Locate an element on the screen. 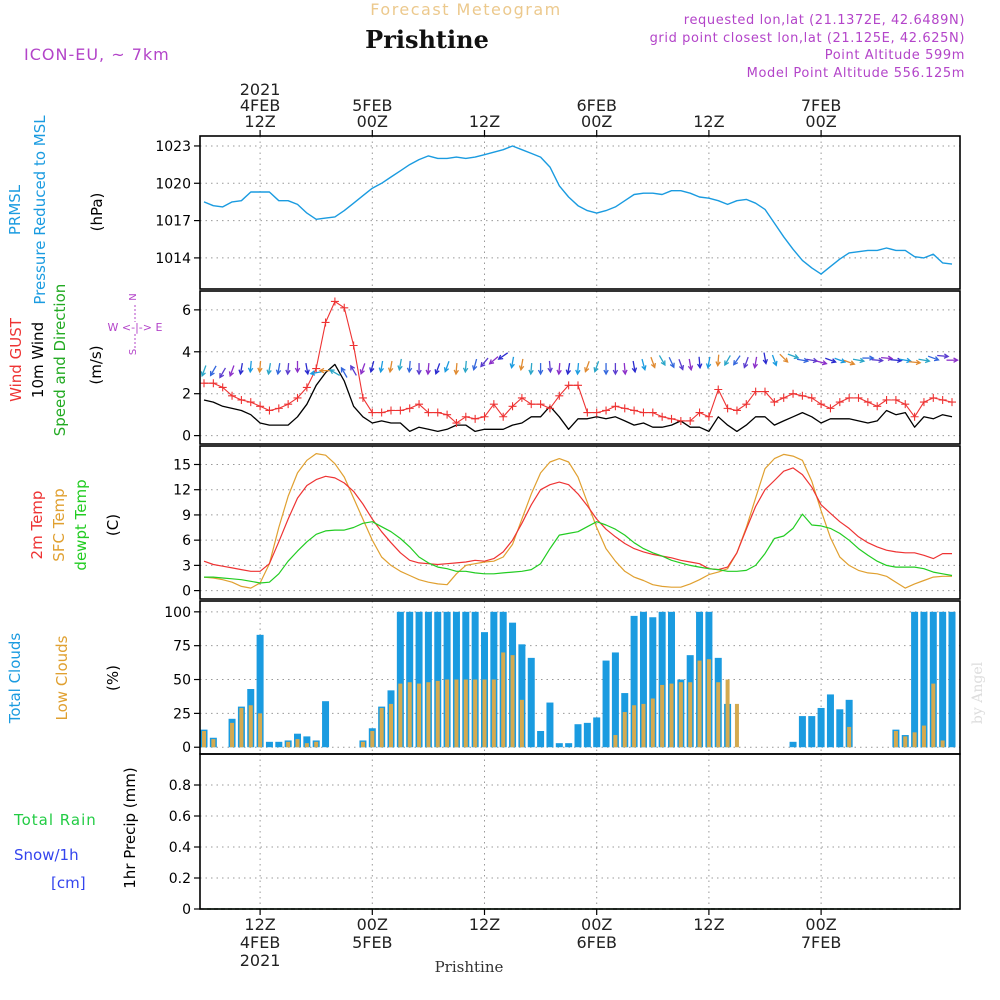  y-tick-label: 1023 is located at coordinates (173, 147).